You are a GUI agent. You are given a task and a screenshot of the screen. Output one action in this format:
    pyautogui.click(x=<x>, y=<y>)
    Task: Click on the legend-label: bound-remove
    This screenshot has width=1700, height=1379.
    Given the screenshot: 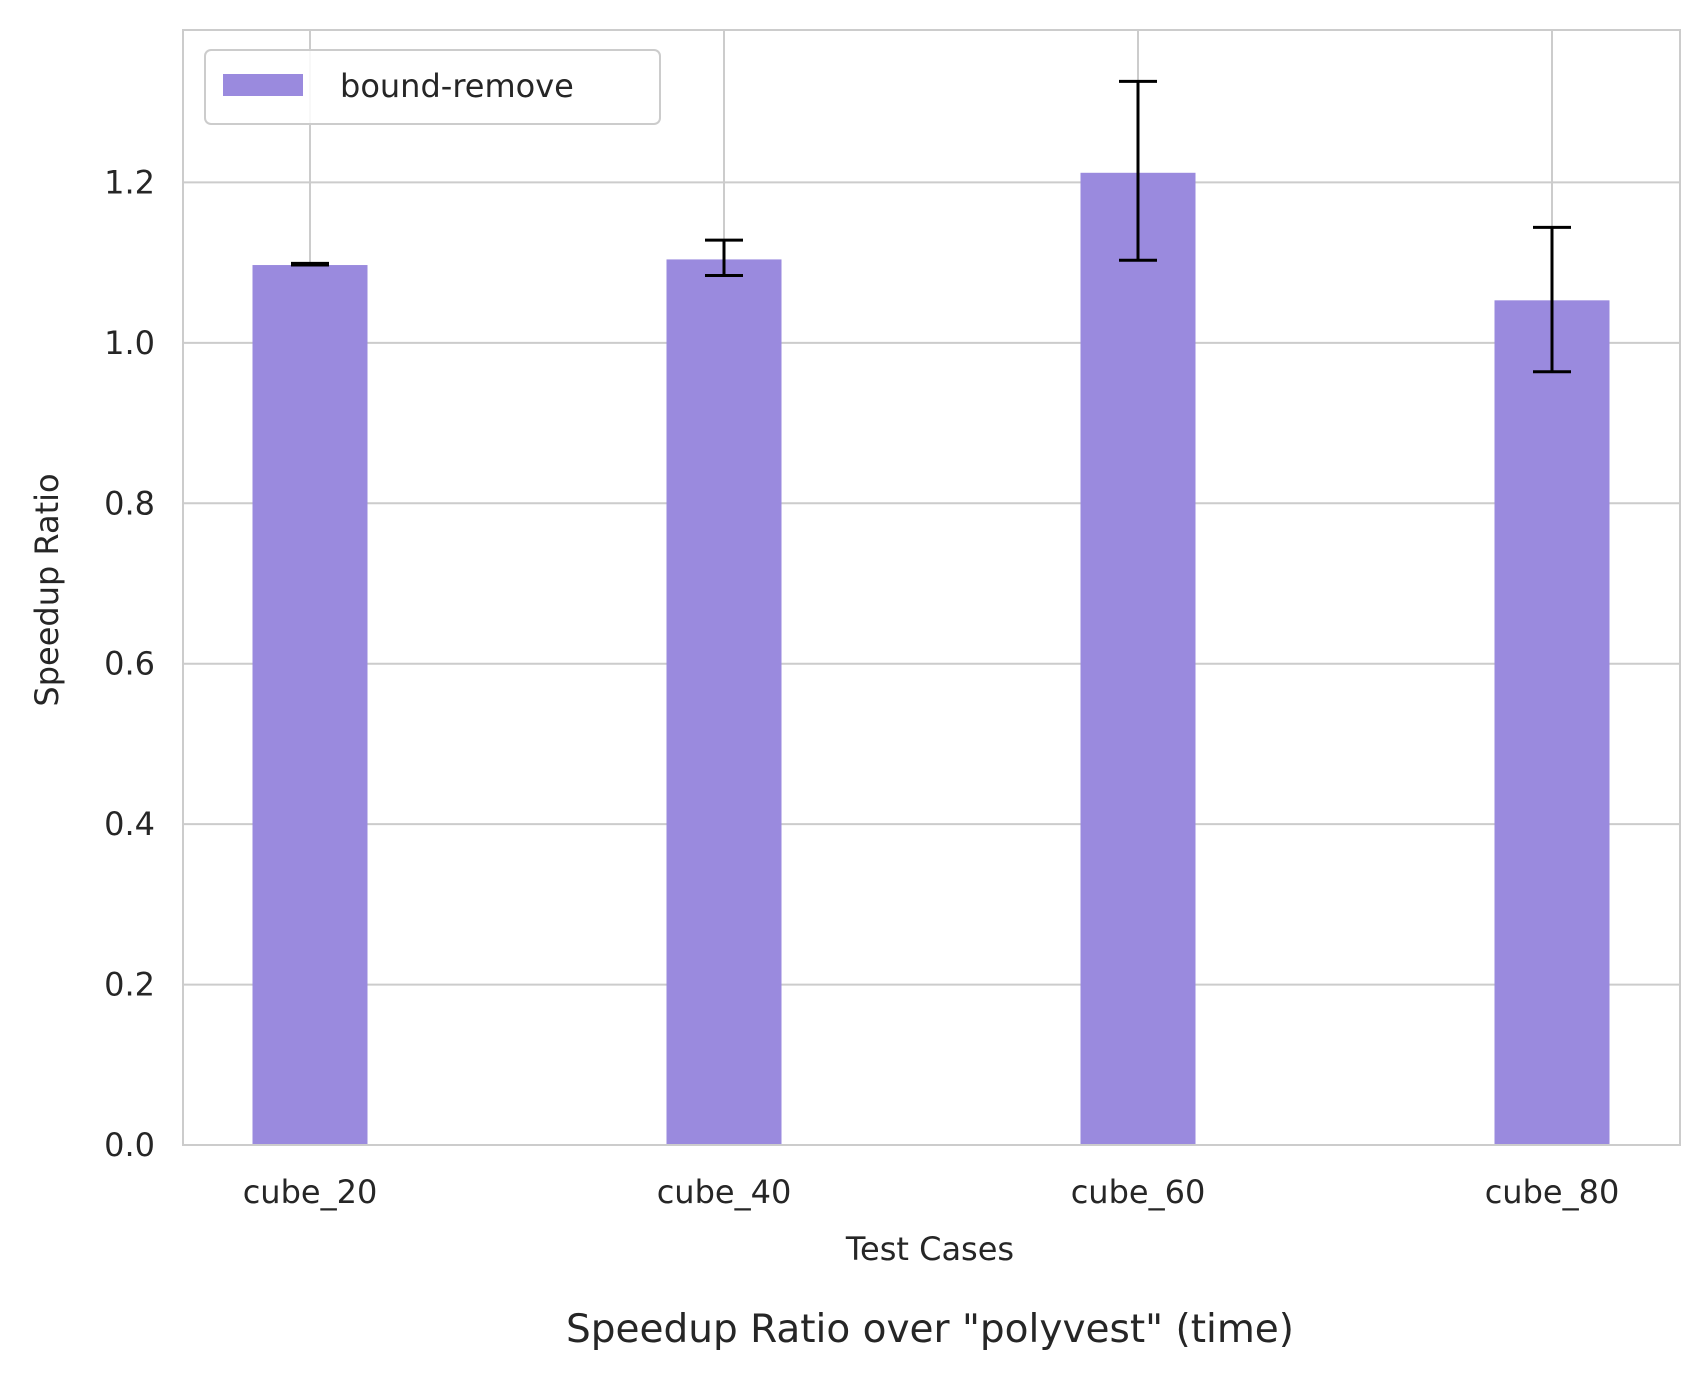 What is the action you would take?
    pyautogui.click(x=457, y=86)
    